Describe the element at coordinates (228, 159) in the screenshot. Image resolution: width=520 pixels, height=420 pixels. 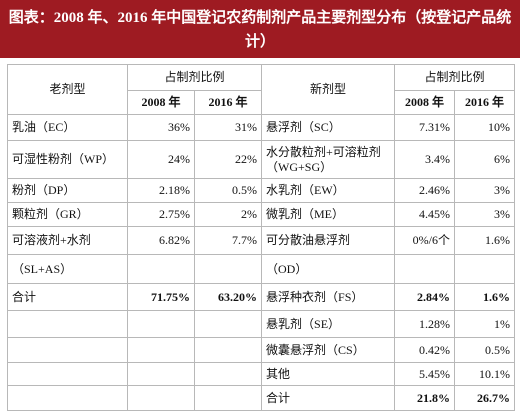
I see `share-cell: 22%` at that location.